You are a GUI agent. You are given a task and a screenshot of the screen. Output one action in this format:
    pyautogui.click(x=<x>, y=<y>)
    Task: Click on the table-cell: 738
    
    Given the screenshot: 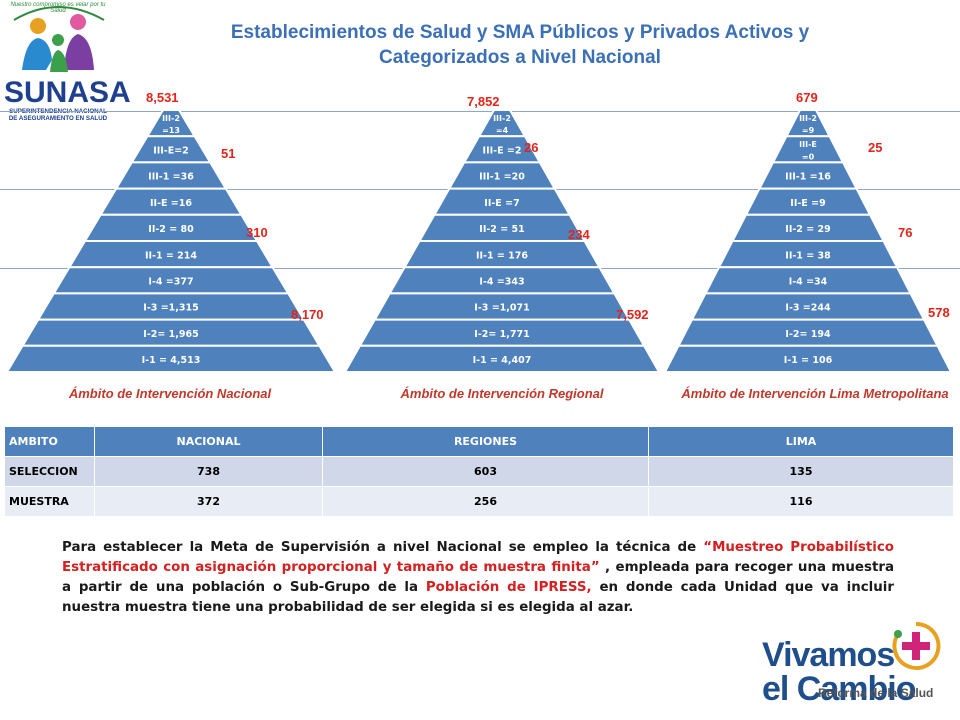 What is the action you would take?
    pyautogui.click(x=208, y=471)
    